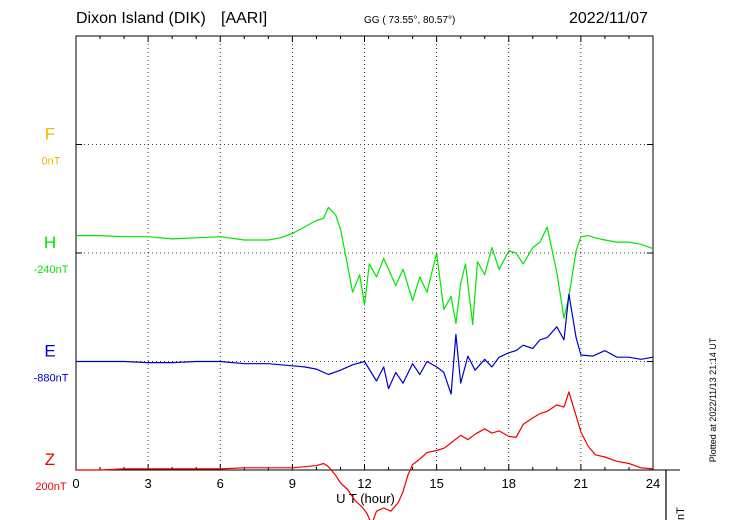  I want to click on x-tick-label: 6, so click(220, 483).